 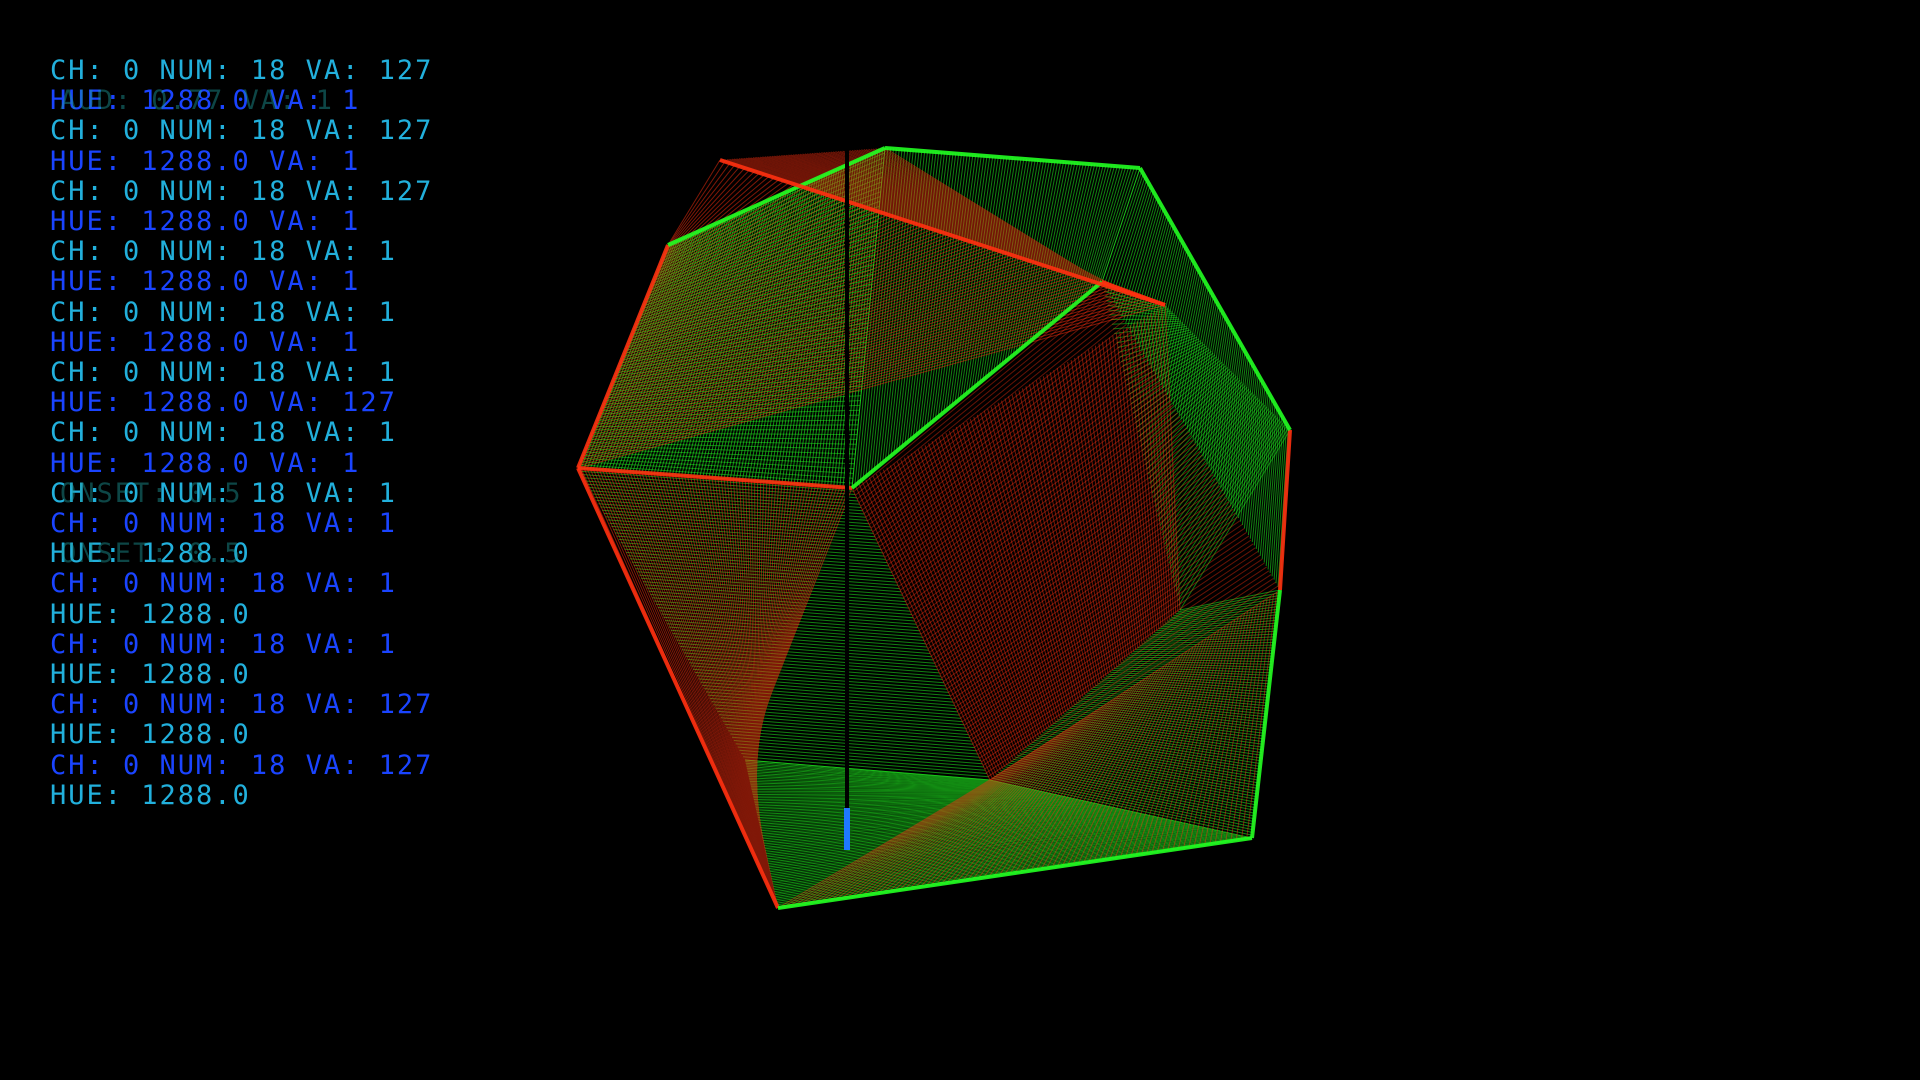 What do you see at coordinates (150, 735) in the screenshot?
I see `midi-log-line: HUE: 1288.0` at bounding box center [150, 735].